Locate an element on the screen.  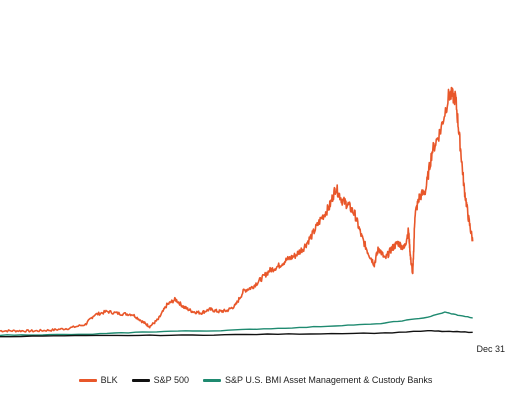
legend-item-sp500: S&P 500 is located at coordinates (160, 380).